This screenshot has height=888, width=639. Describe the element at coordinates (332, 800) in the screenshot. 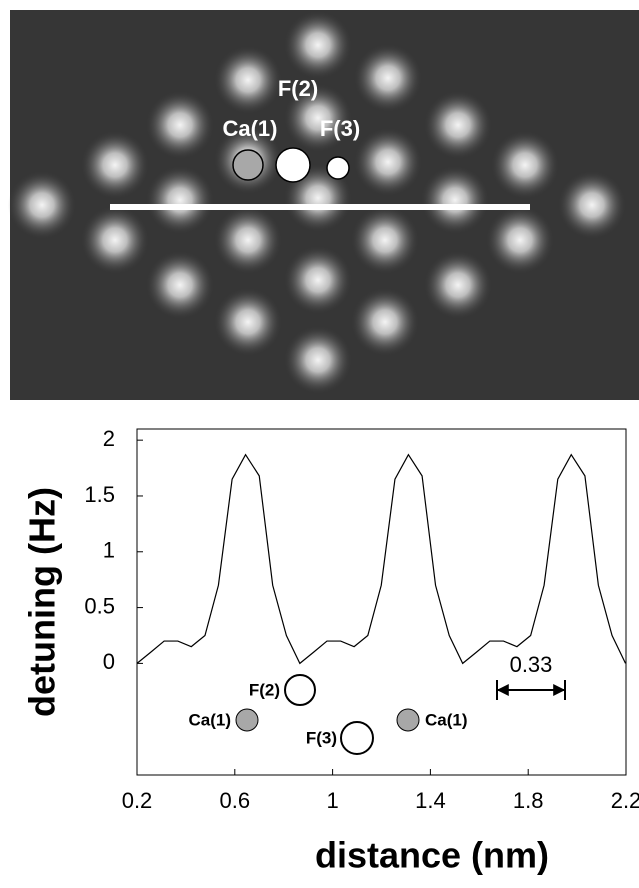

I see `x-tick-label: 1` at that location.